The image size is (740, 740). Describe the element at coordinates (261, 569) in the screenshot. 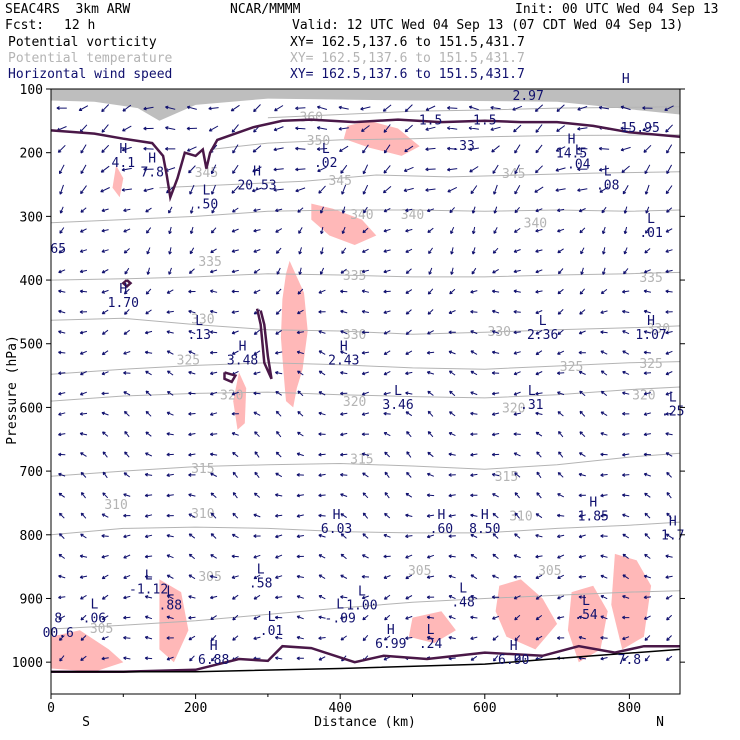

I see `extremum-letter-26: L` at that location.